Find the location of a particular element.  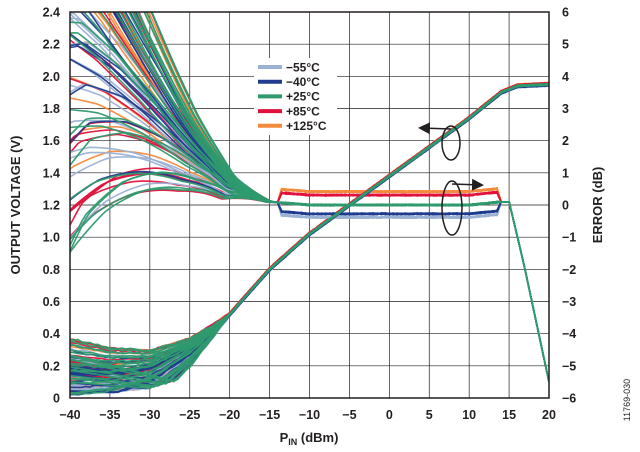

figure-id: 11769-030 is located at coordinates (627, 400).